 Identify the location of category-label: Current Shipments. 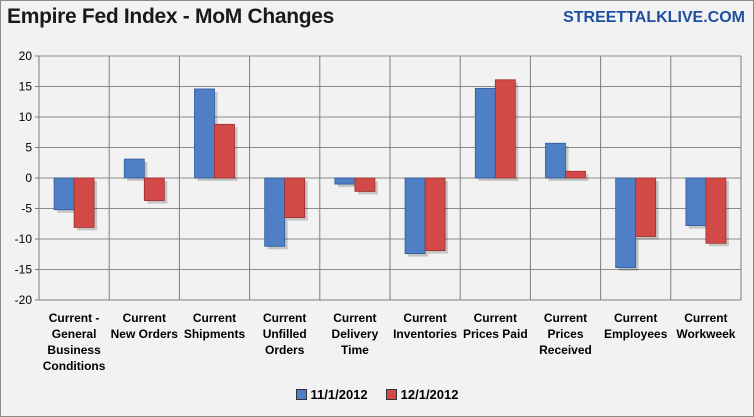
(215, 326).